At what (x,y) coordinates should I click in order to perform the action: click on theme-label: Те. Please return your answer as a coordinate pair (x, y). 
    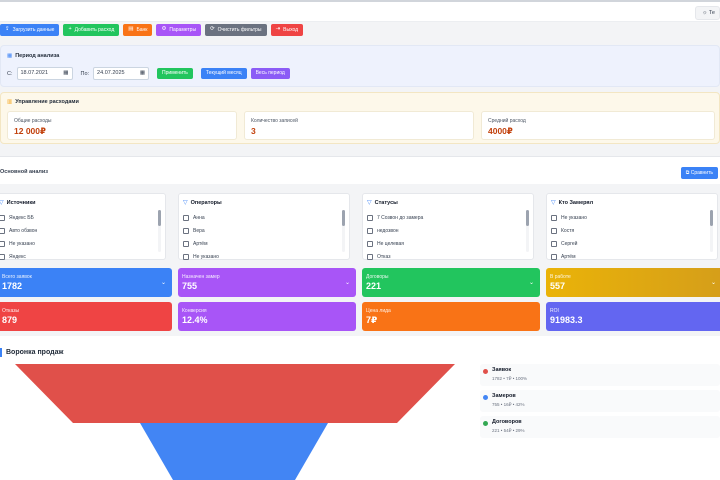
    Looking at the image, I should click on (711, 13).